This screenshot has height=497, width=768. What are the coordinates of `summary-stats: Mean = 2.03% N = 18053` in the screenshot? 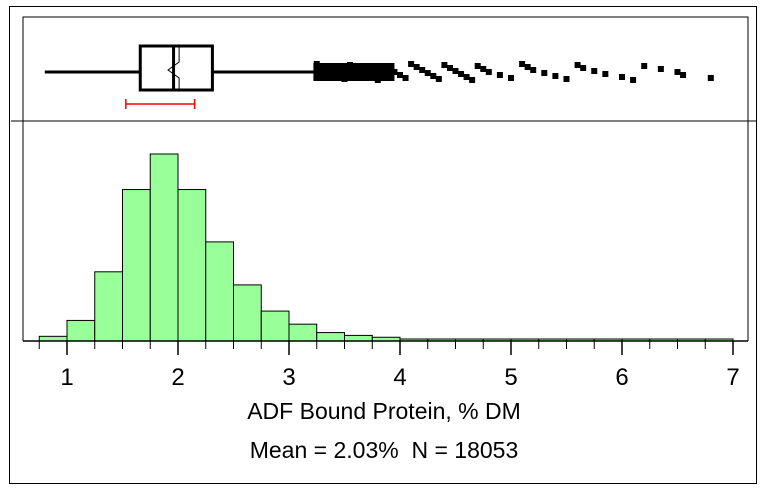 It's located at (384, 450).